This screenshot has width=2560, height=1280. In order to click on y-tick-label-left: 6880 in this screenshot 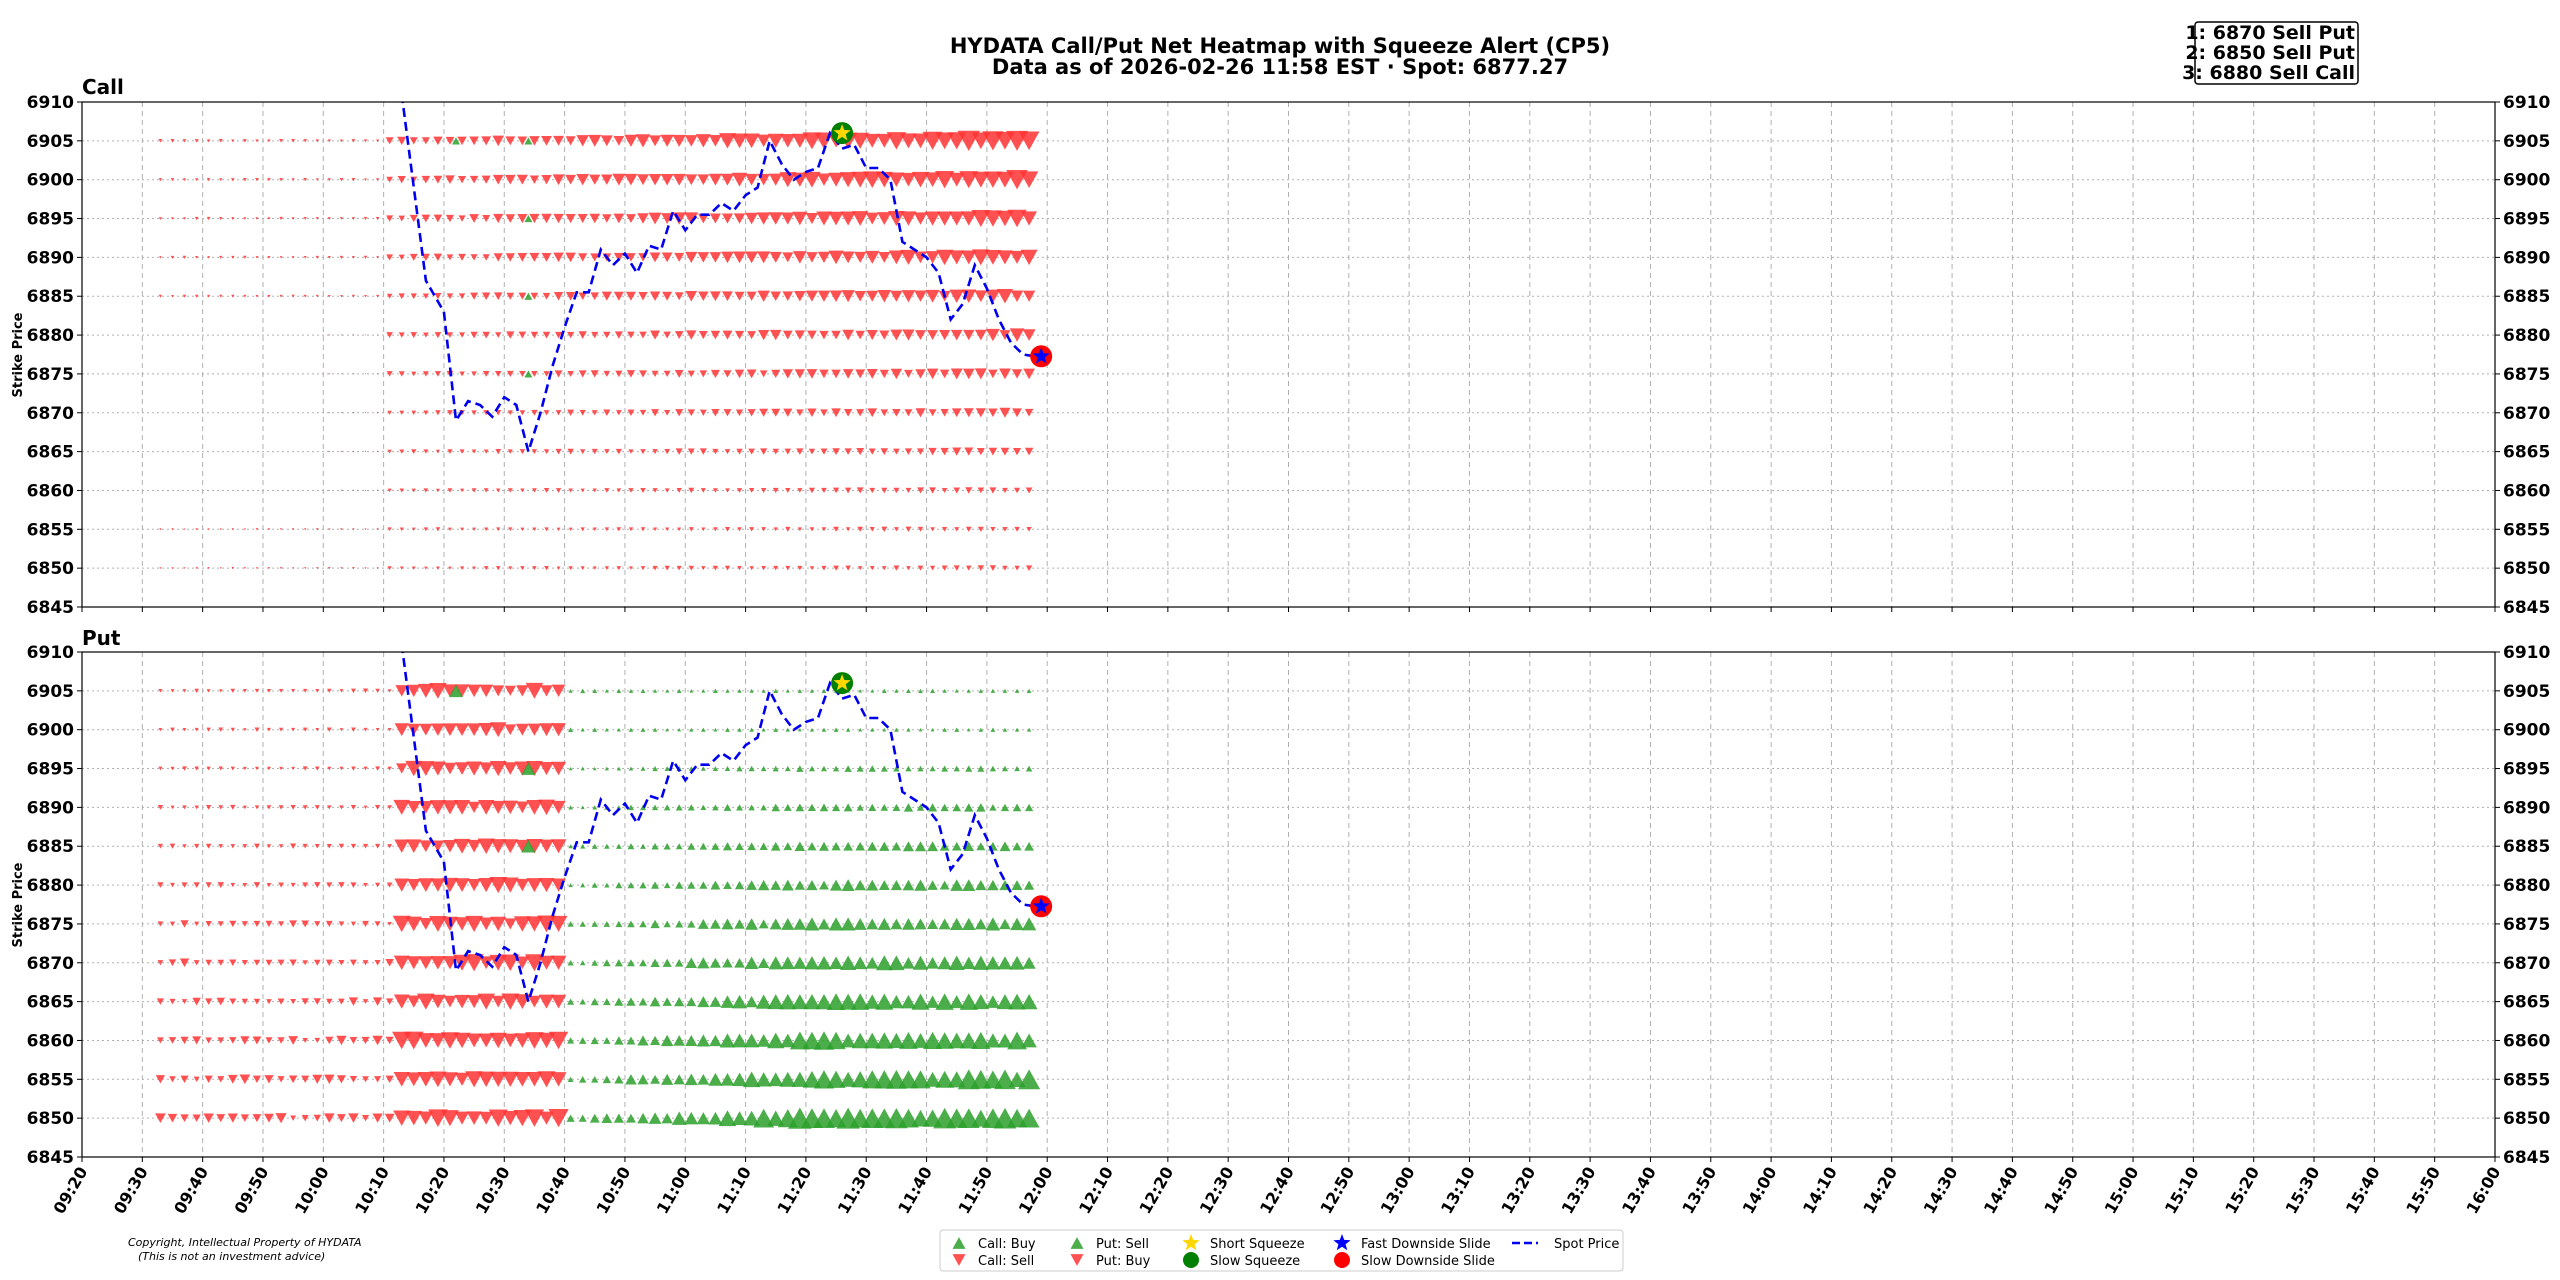, I will do `click(50, 336)`.